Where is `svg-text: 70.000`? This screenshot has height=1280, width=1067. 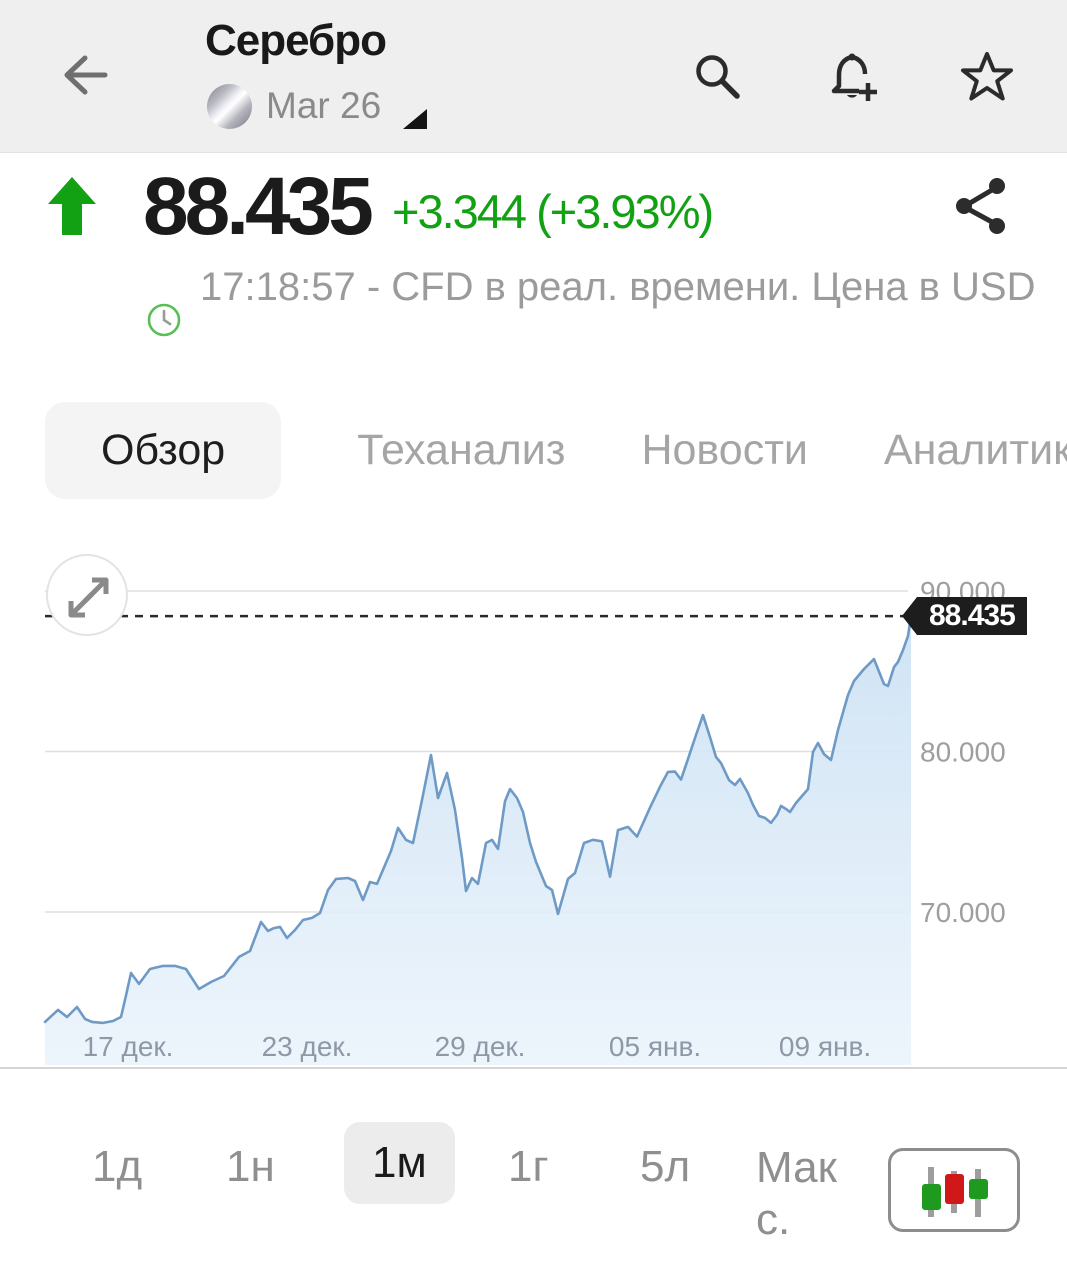 svg-text: 70.000 is located at coordinates (963, 912).